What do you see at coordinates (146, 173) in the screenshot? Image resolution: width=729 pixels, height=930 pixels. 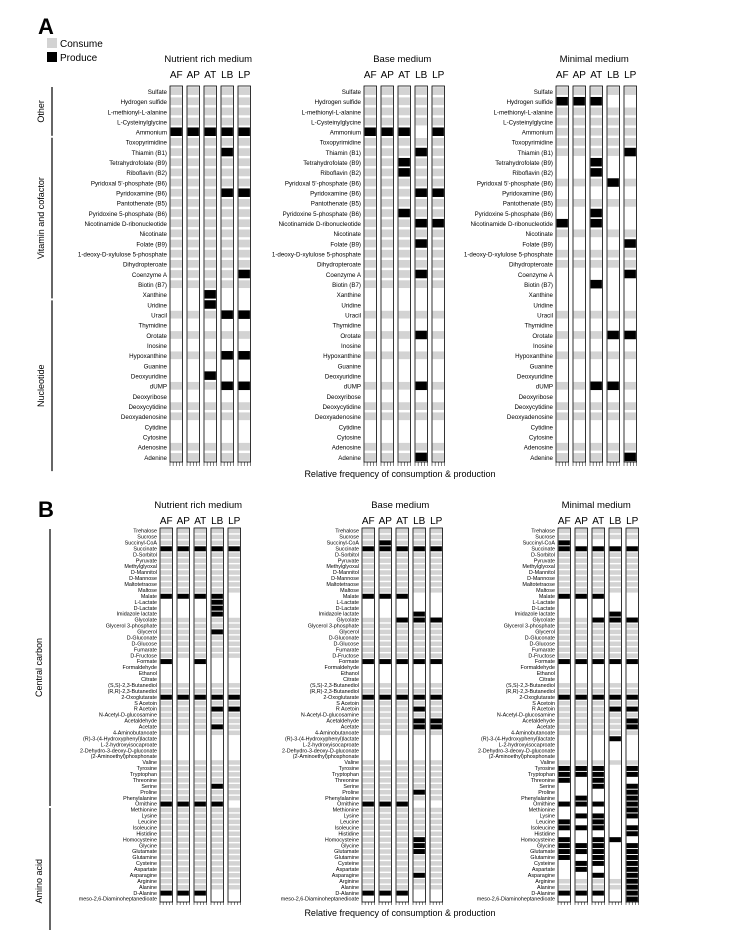 I see `row-label: Riboflavin (B2)` at bounding box center [146, 173].